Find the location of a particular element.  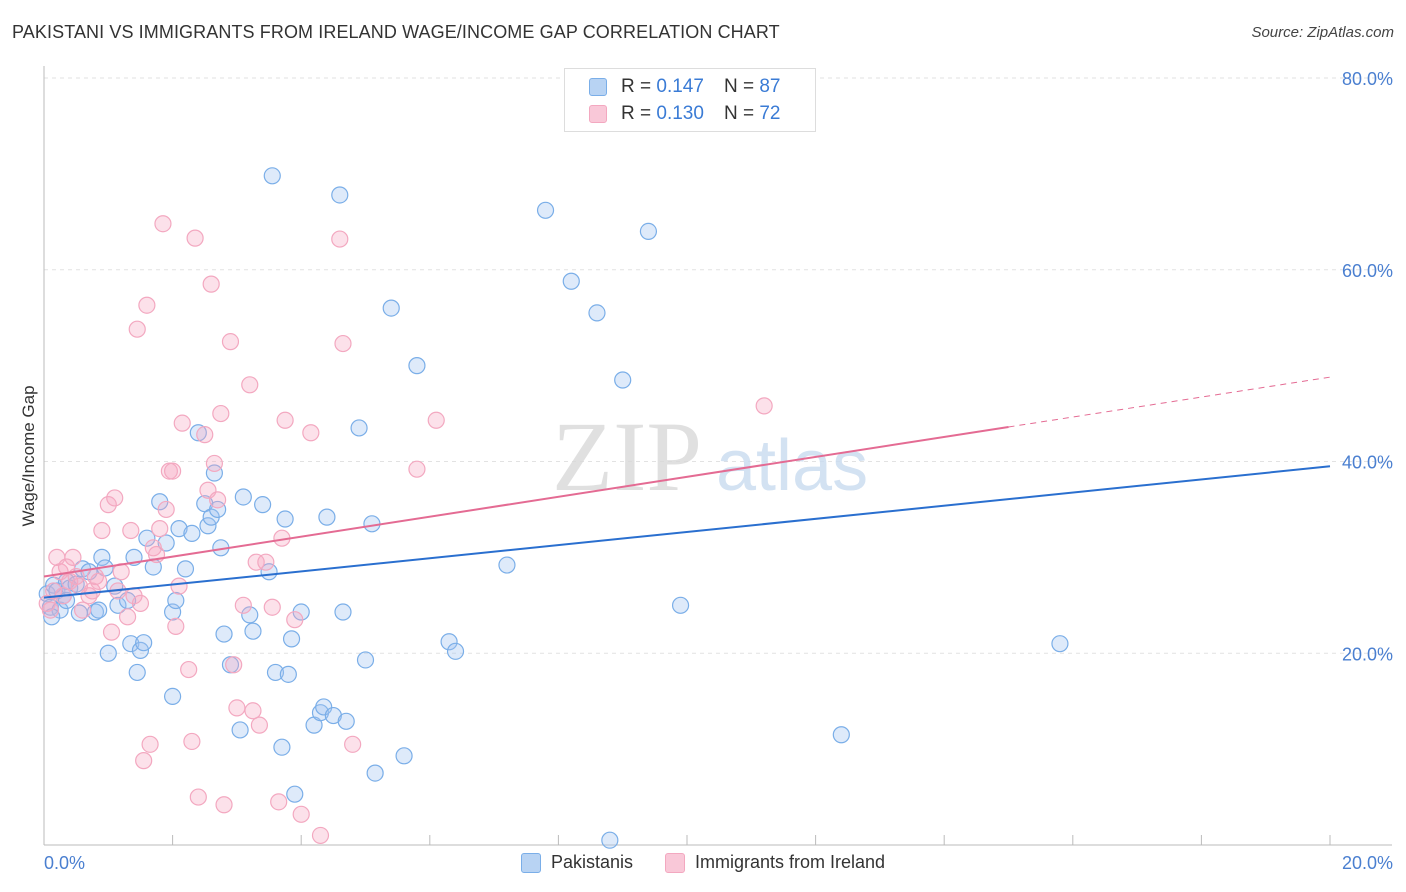

legend-row-ireland: R = 0.130 N = 72 is located at coordinates (684, 114).